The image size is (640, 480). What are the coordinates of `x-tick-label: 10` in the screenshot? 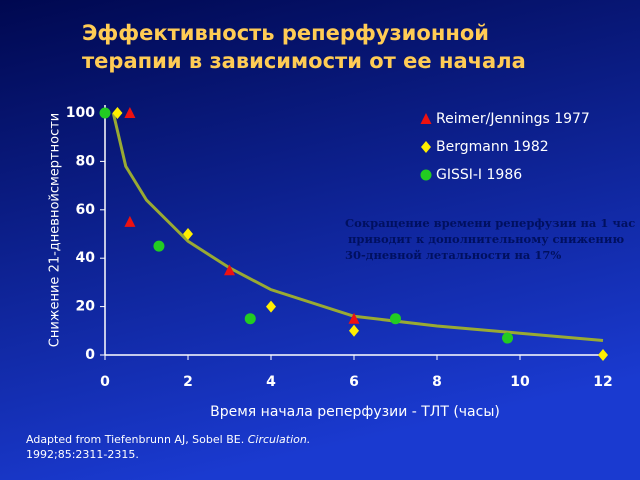 It's located at (520, 382).